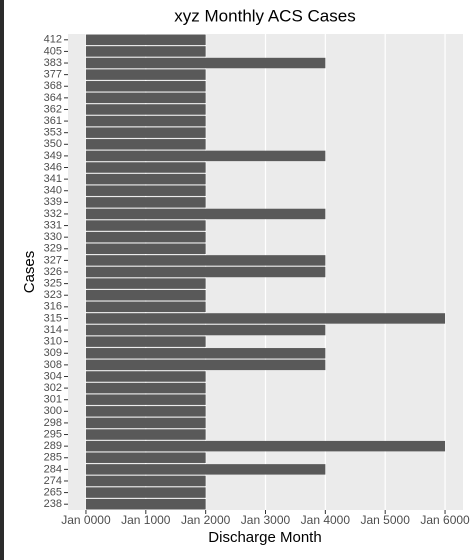 The height and width of the screenshot is (560, 474). What do you see at coordinates (53, 63) in the screenshot?
I see `y-tick-label: 383` at bounding box center [53, 63].